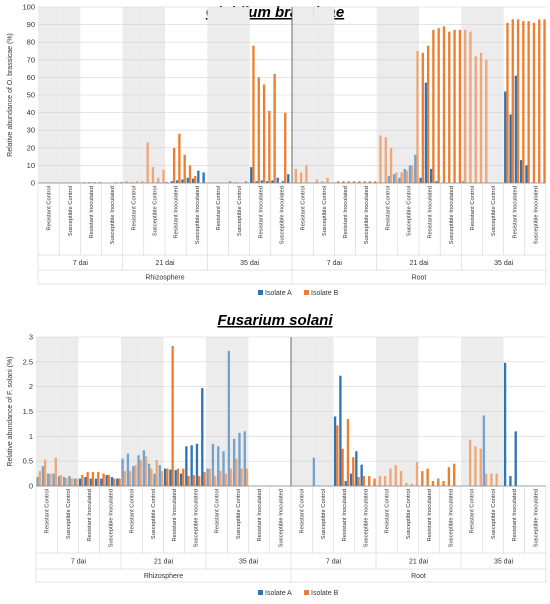  Describe the element at coordinates (31, 42) in the screenshot. I see `y-tick-label: 80` at that location.